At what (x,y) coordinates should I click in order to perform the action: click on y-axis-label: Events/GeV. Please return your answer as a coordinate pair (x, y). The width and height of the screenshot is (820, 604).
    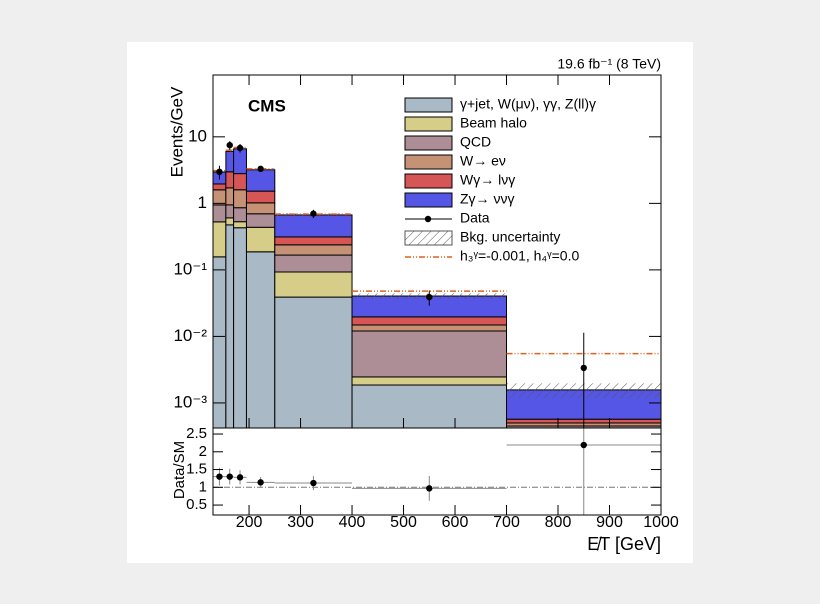
    Looking at the image, I should click on (176, 131).